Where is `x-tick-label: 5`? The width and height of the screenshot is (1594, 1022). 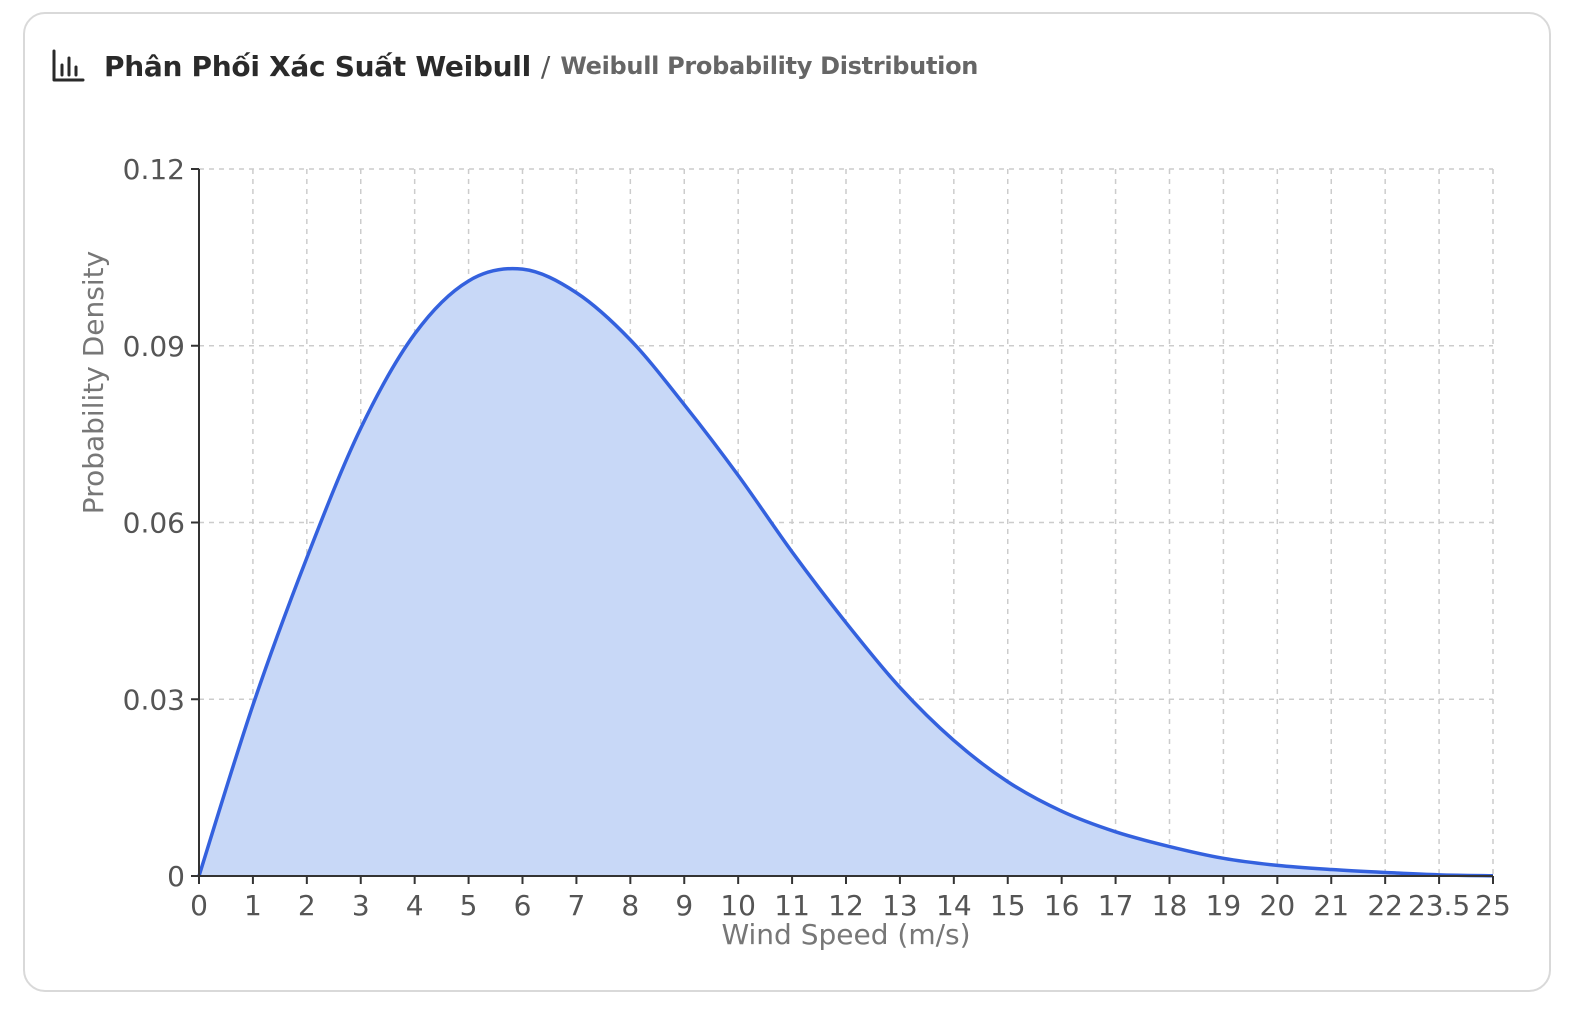
x-tick-label: 5 is located at coordinates (469, 905).